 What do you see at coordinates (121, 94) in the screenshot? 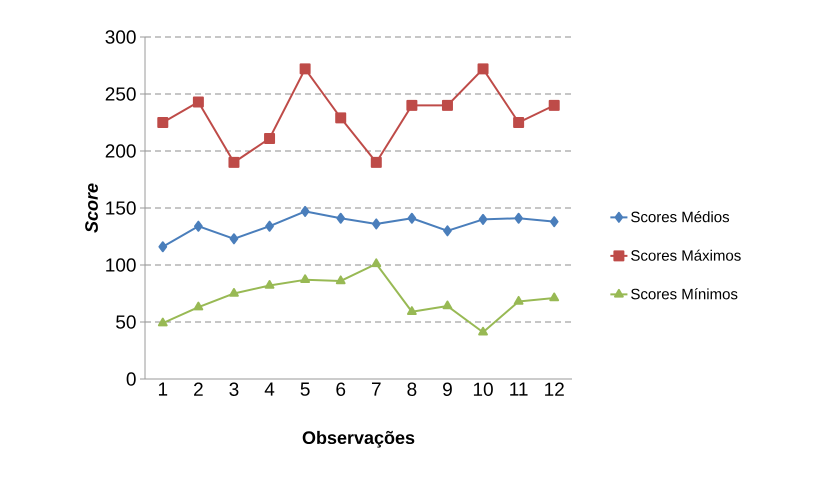
I see `y-tick-label: 250` at bounding box center [121, 94].